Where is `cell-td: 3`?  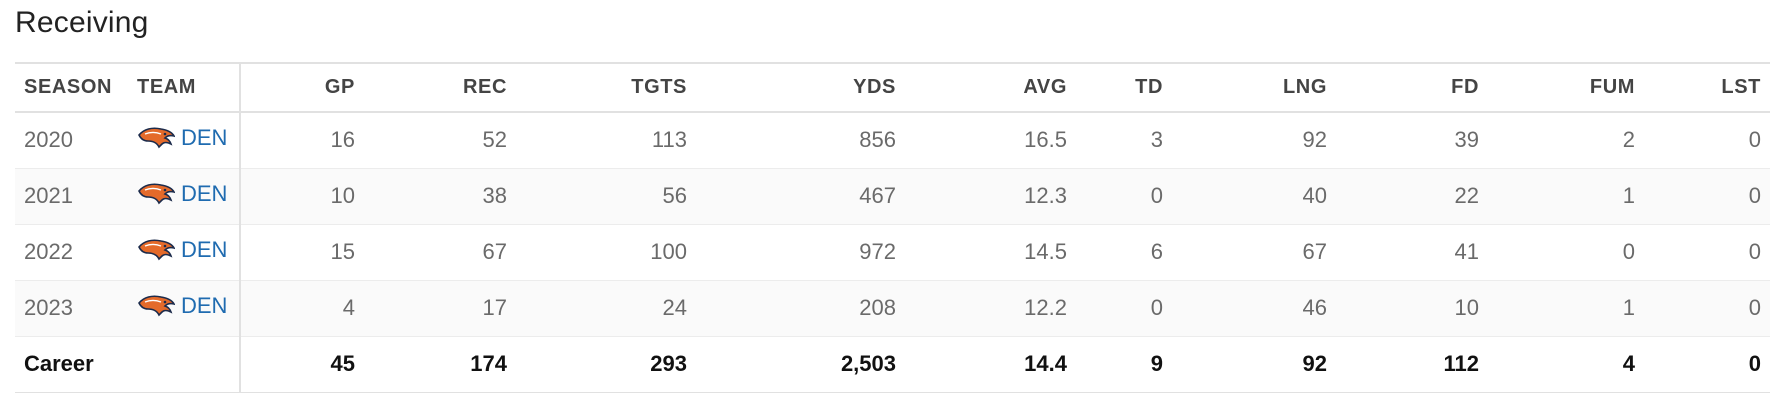
cell-td: 3 is located at coordinates (1124, 140).